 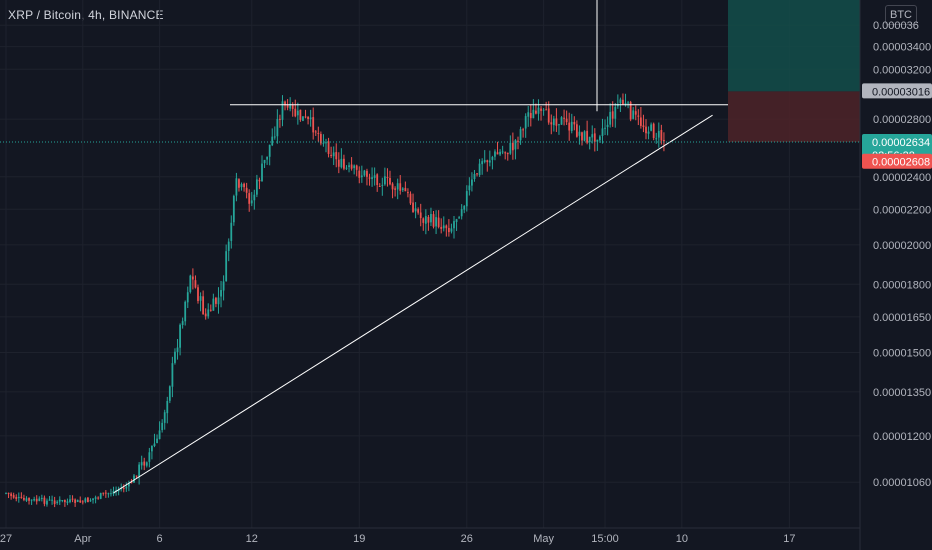 I want to click on price-tick-label: 0.00001800, so click(x=902, y=285).